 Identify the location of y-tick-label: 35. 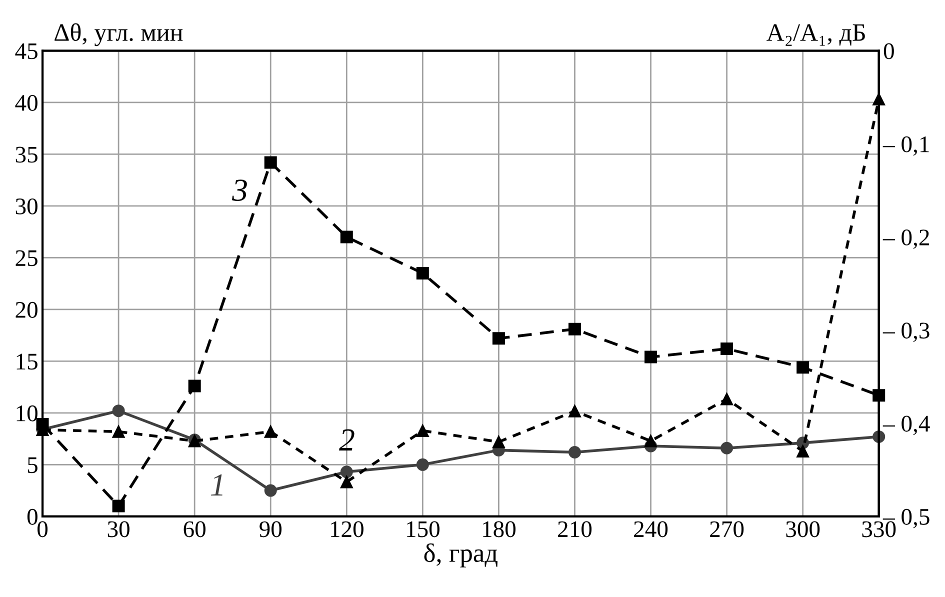
(27, 154).